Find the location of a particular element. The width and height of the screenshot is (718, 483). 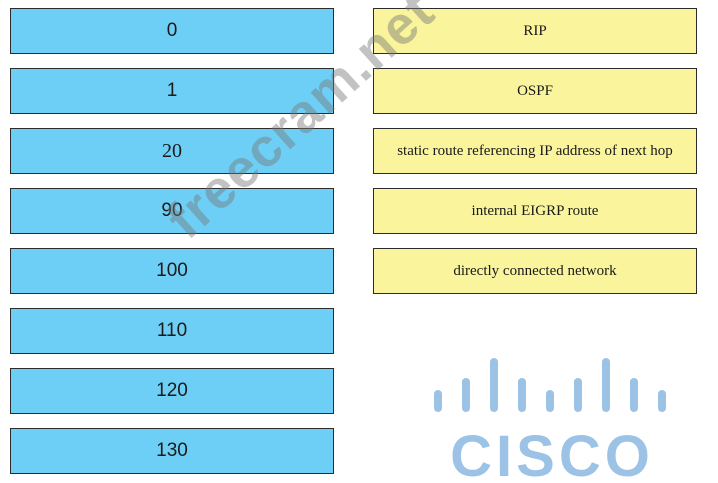

route-source-label: internal EIGRP route is located at coordinates (535, 210).